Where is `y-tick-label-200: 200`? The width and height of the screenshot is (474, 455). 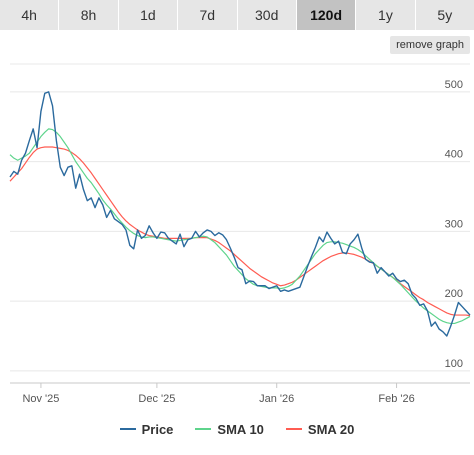
y-tick-label-200: 200 is located at coordinates (454, 294).